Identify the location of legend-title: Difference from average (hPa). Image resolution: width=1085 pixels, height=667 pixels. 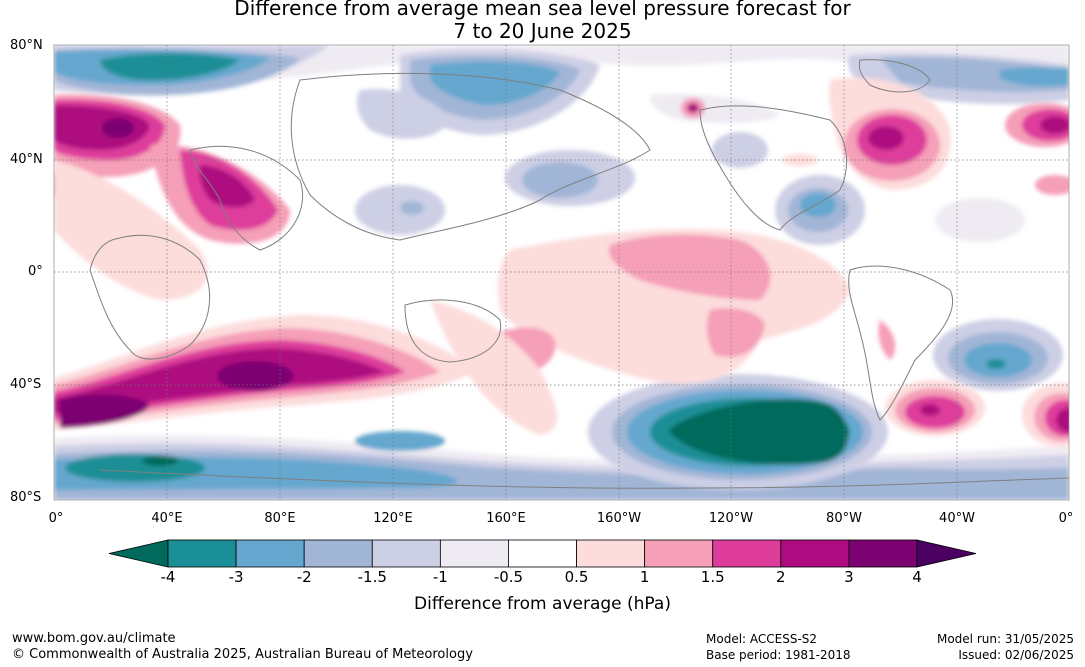
(542, 604).